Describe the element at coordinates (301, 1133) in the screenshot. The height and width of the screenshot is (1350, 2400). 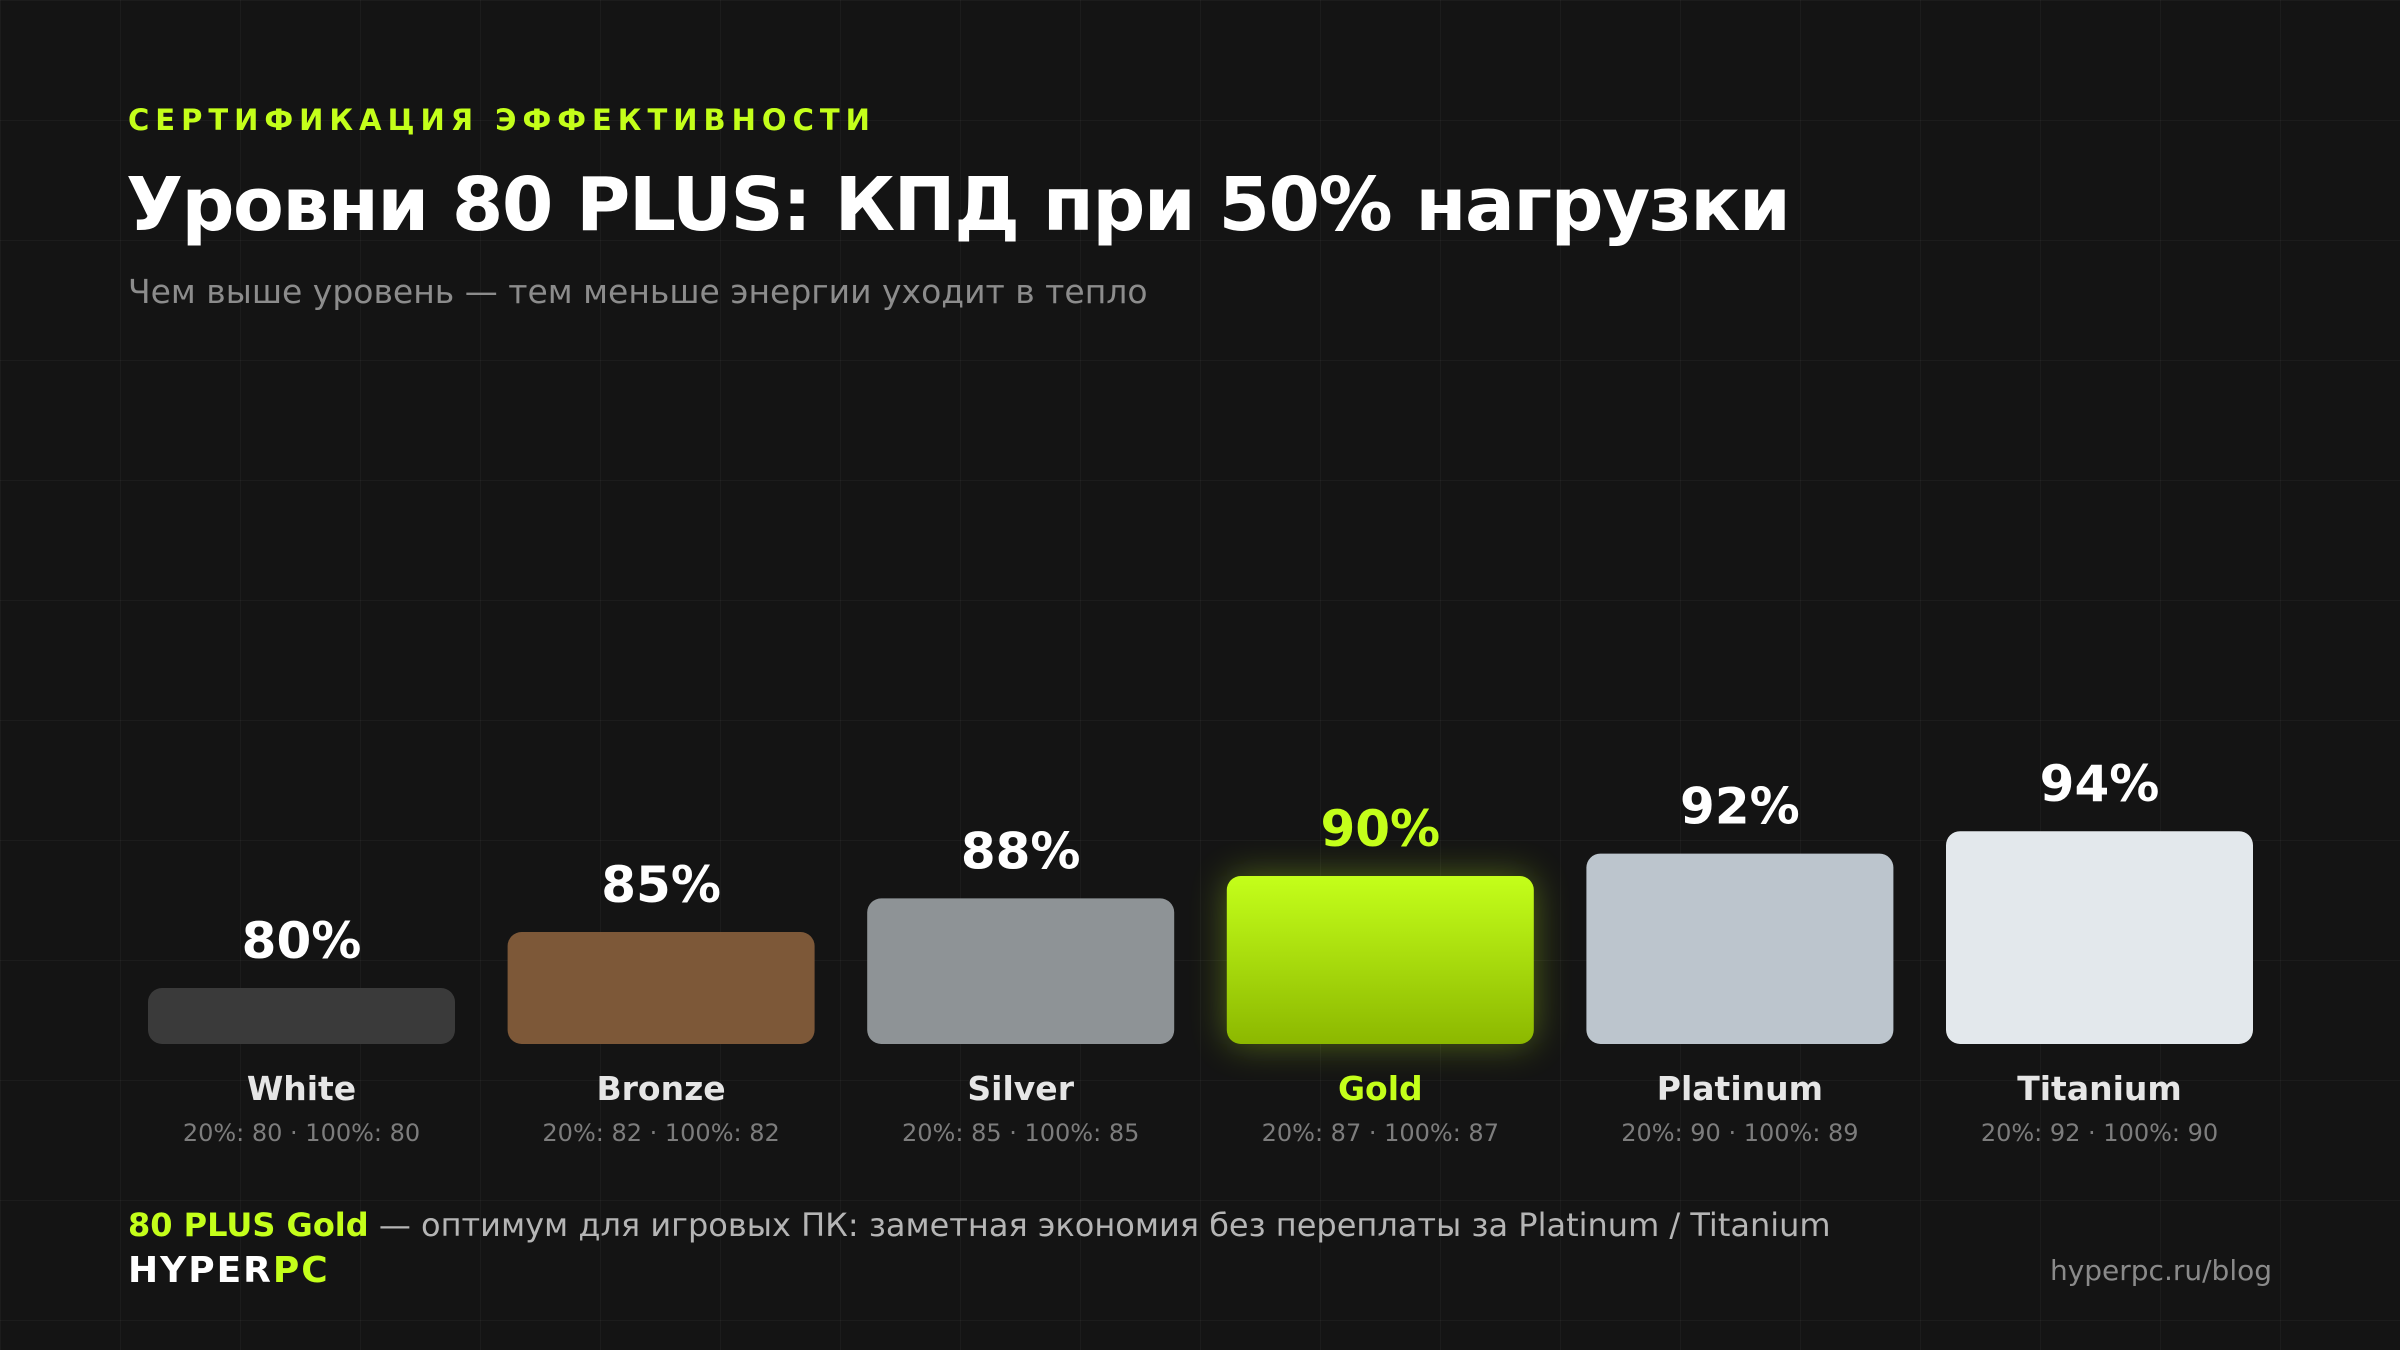
I see `sub-label-white: 20%: 80 · 100%: 80` at that location.